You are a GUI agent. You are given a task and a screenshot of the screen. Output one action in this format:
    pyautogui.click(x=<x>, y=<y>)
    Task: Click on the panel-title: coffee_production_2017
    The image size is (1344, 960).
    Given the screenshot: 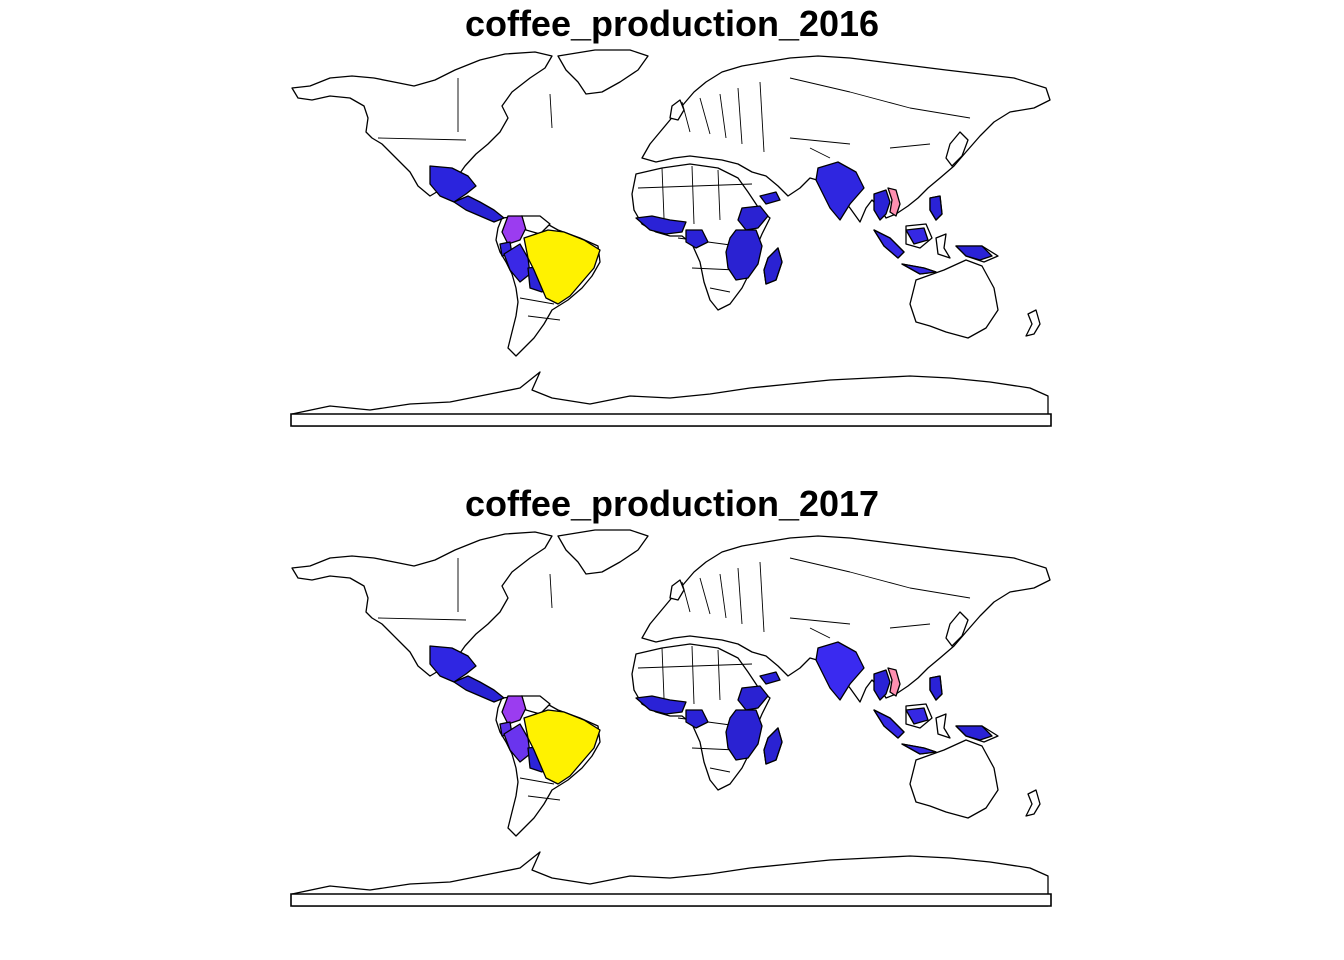 What is the action you would take?
    pyautogui.click(x=672, y=503)
    